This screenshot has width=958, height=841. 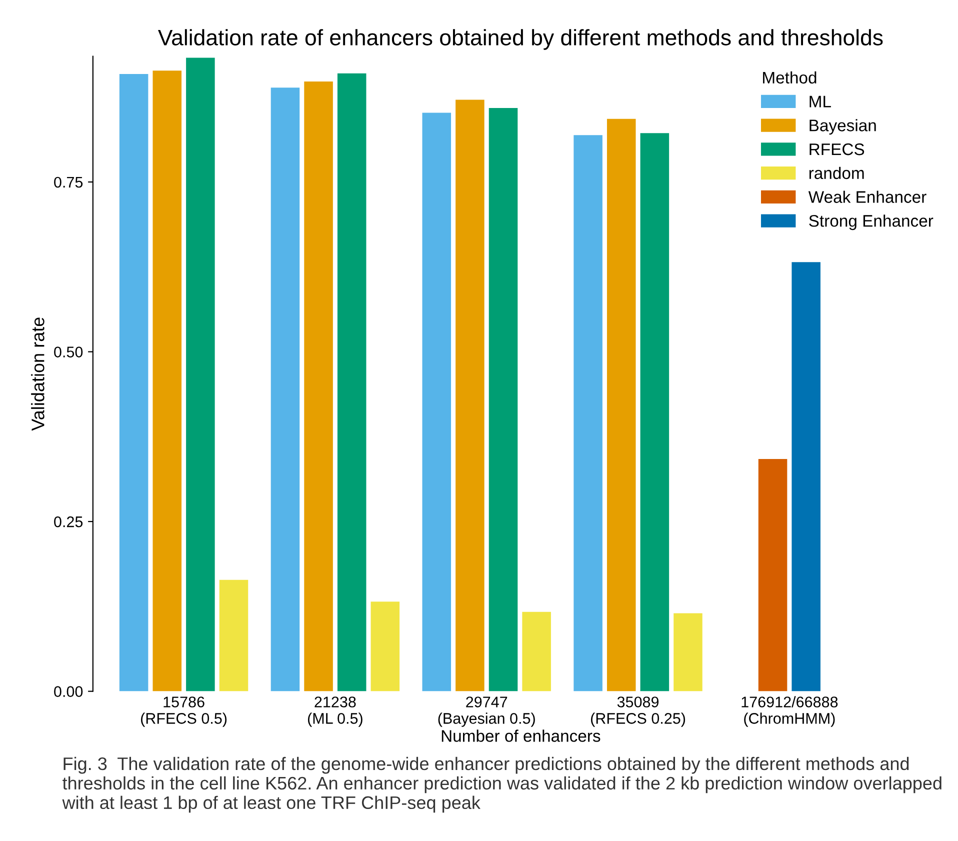 I want to click on legend-title: Method, so click(x=789, y=77).